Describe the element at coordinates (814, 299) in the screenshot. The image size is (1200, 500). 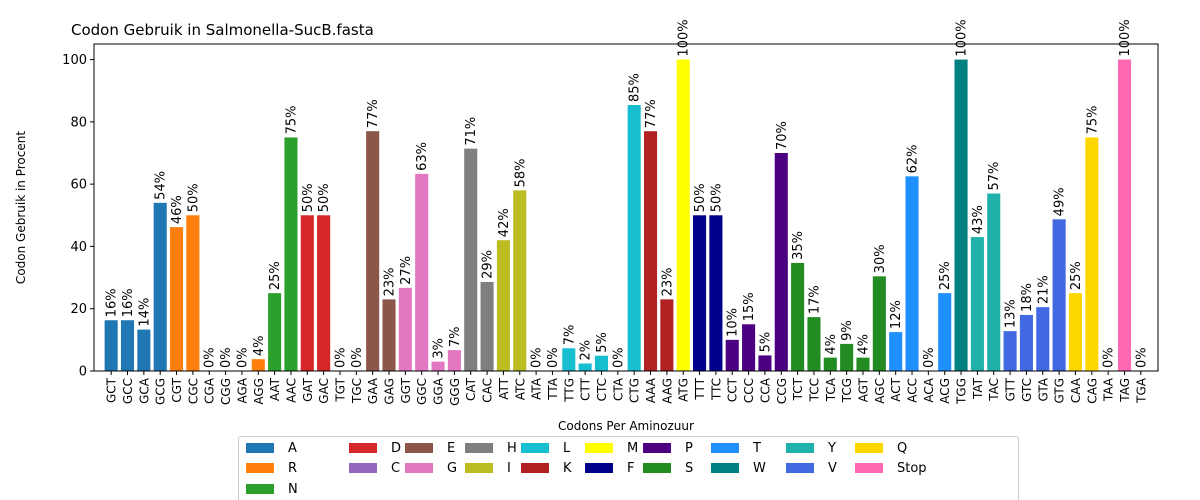
I see `bar-value-label: 17%` at that location.